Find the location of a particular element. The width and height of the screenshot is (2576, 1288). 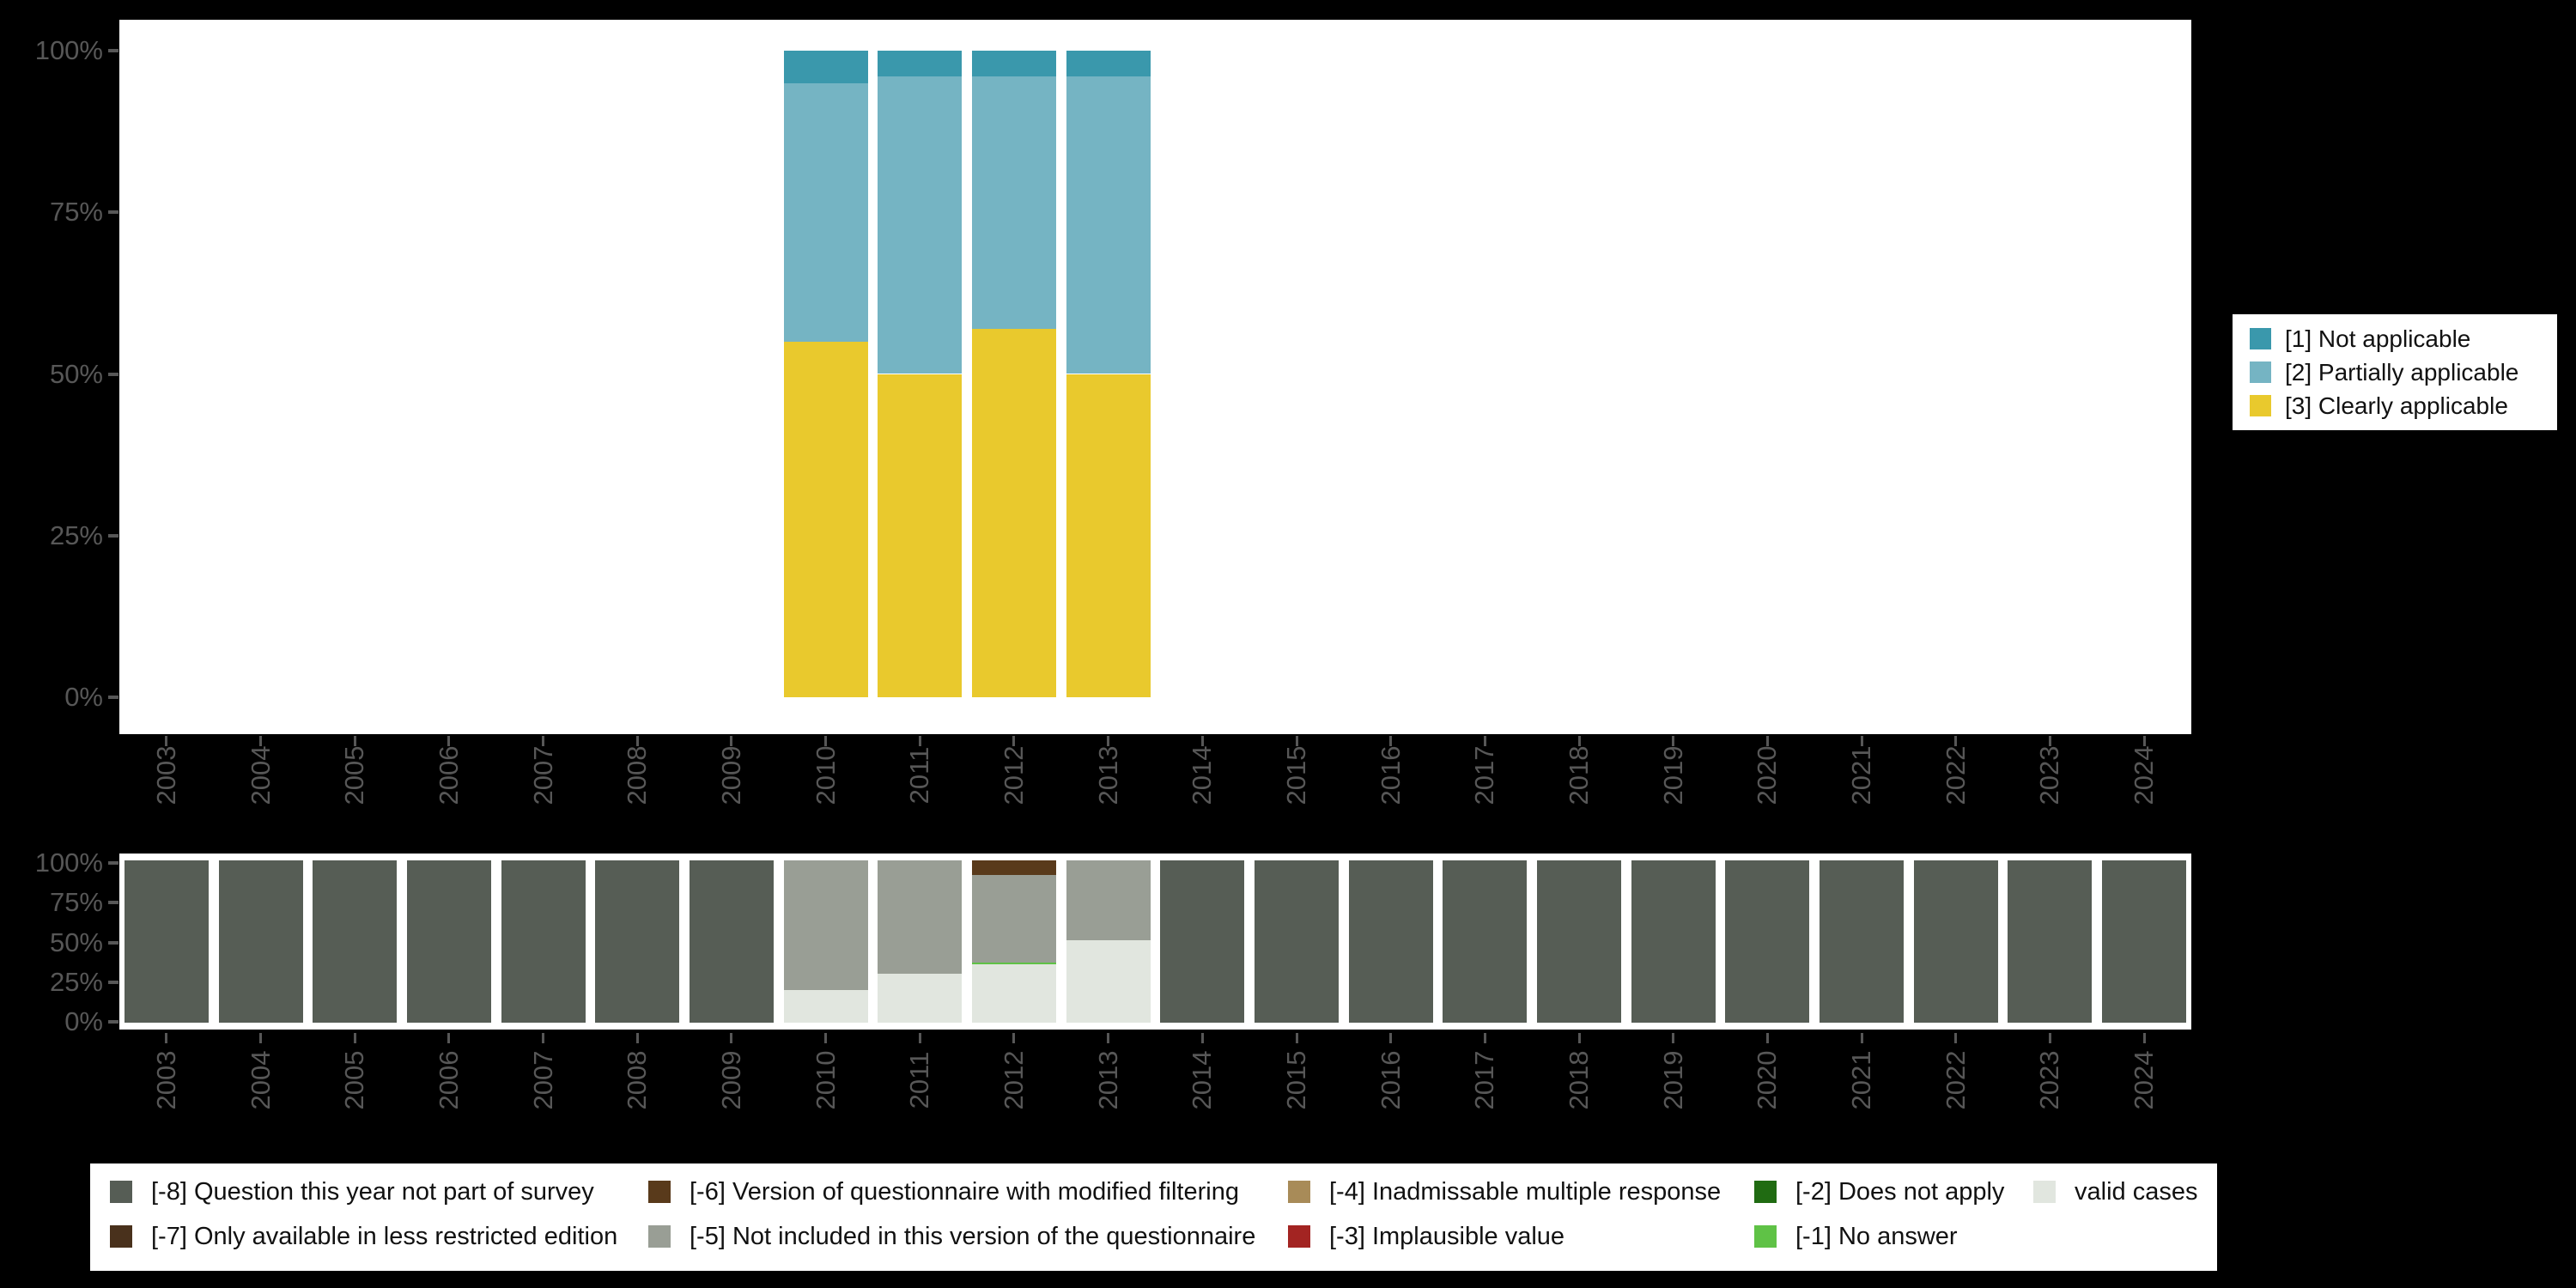

bottom-chart-x-tick-label: 2005 is located at coordinates (355, 1080).